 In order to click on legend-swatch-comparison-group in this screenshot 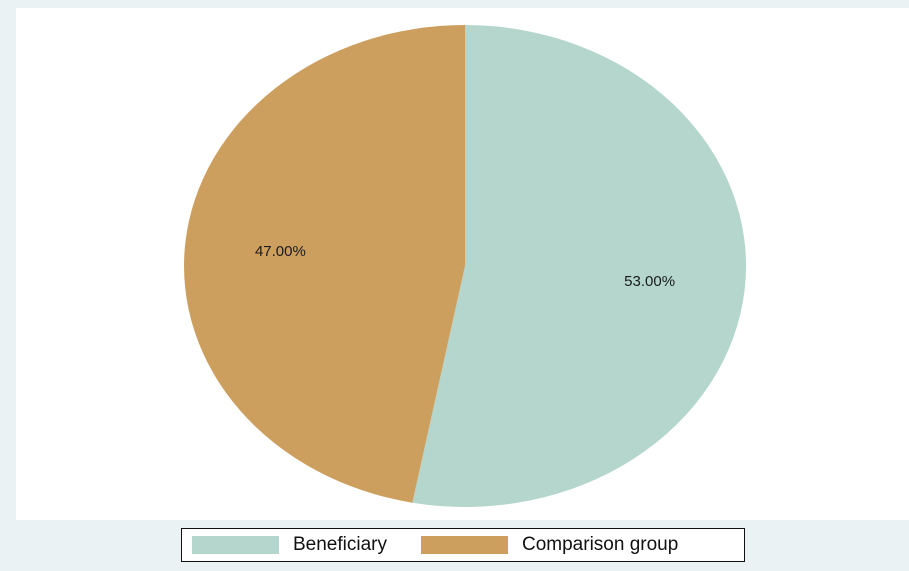, I will do `click(464, 545)`.